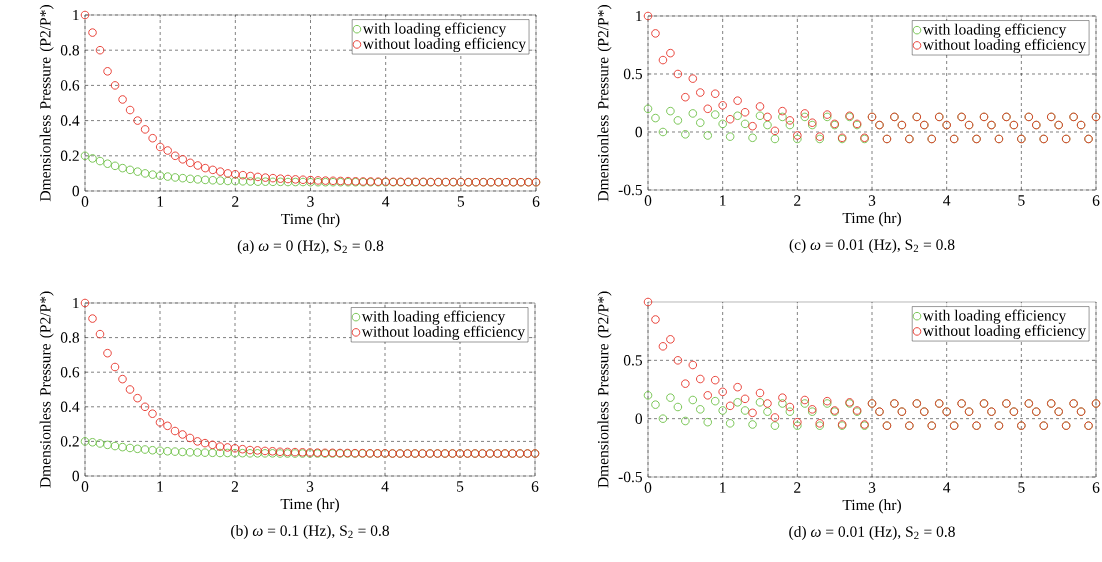 This screenshot has height=562, width=1102. Describe the element at coordinates (310, 247) in the screenshot. I see `text: (a) ω = 0 (Hz), S$_{2}$ = 0.8` at that location.